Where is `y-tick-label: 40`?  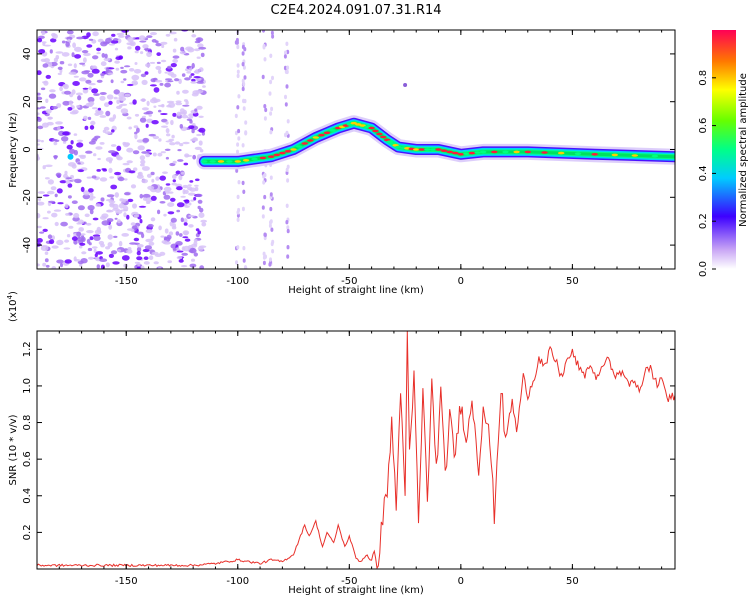
y-tick-label: 40 is located at coordinates (27, 54).